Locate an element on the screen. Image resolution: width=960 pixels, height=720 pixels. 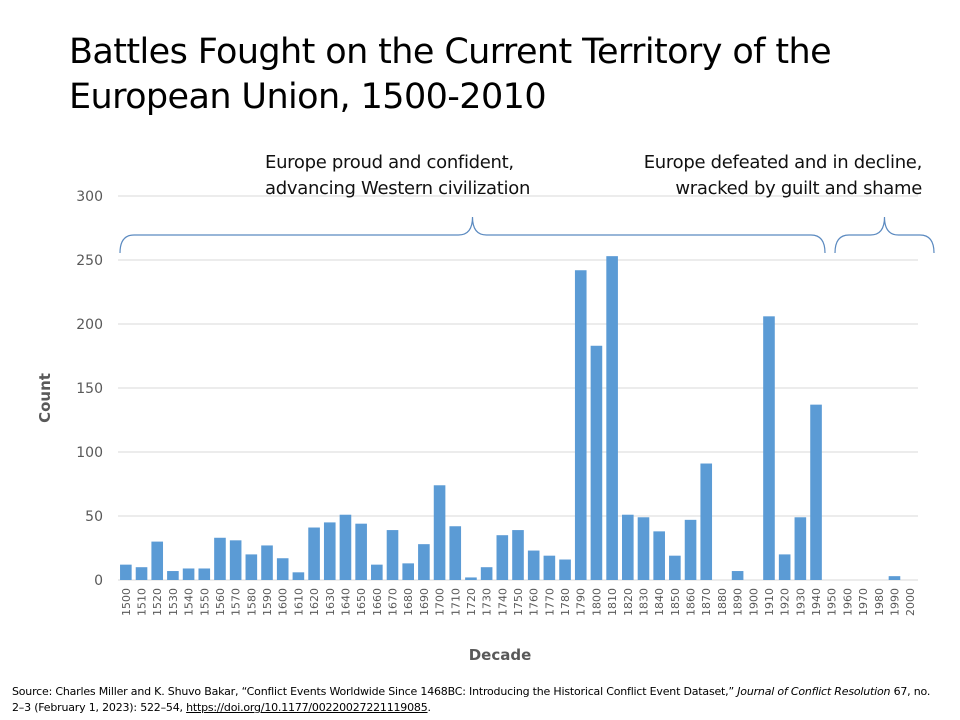
x-tick-label: 1800 is located at coordinates (596, 602).